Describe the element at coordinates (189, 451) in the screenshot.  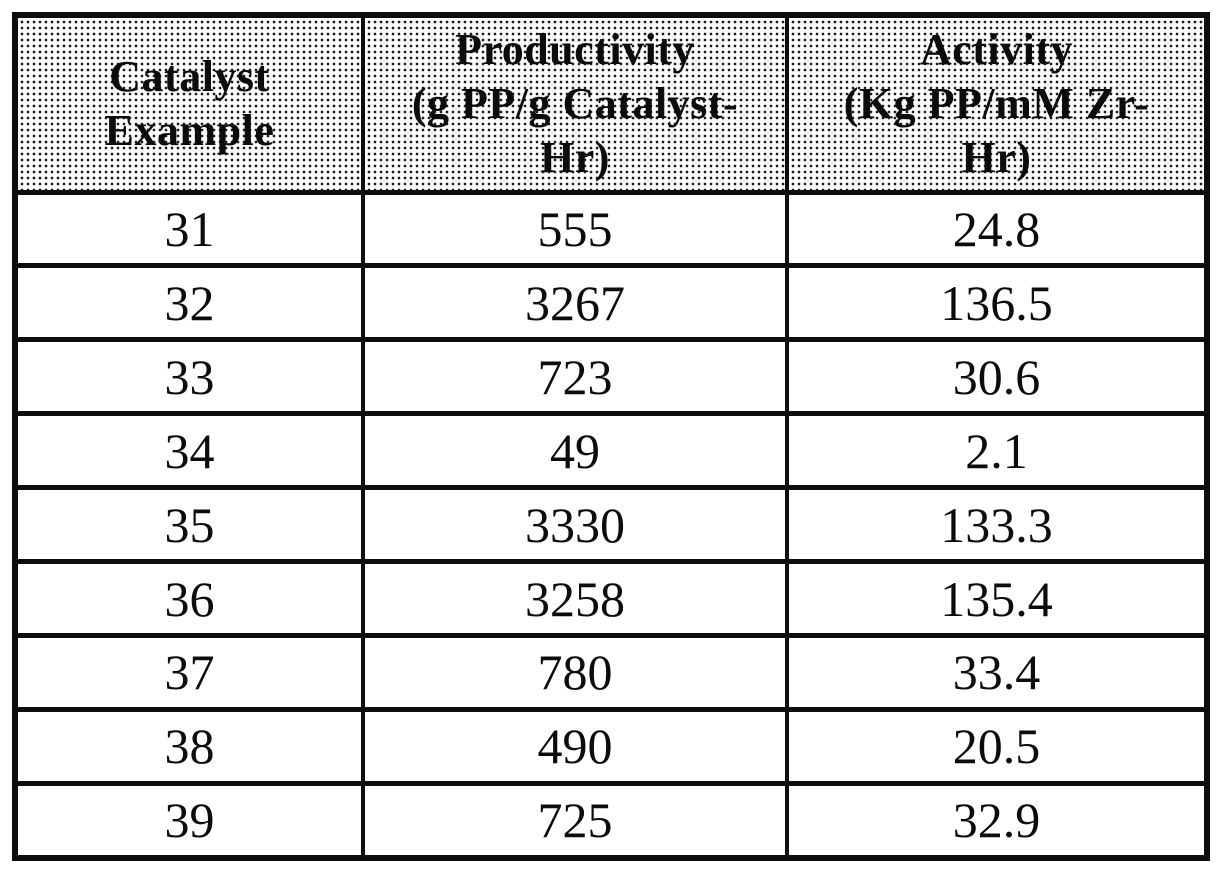
I see `catalyst-example-cell: 34` at that location.